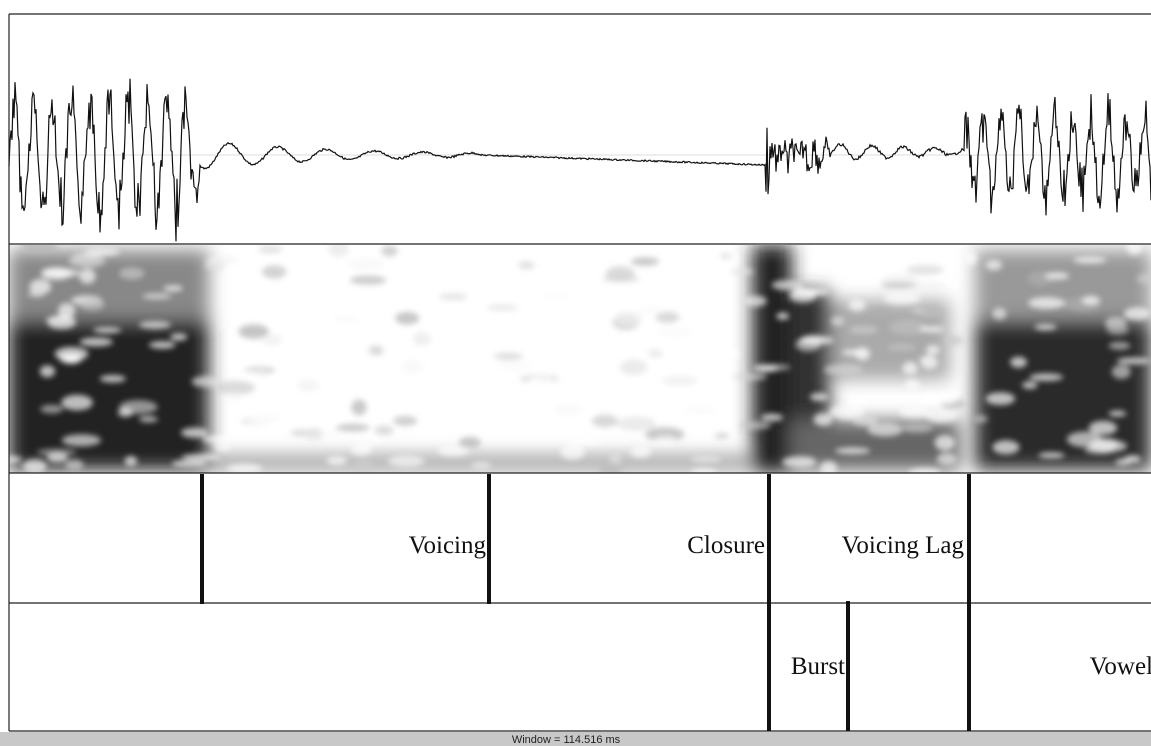 This screenshot has height=746, width=1151. What do you see at coordinates (566, 740) in the screenshot?
I see `status-text: Window = 114.516 ms` at bounding box center [566, 740].